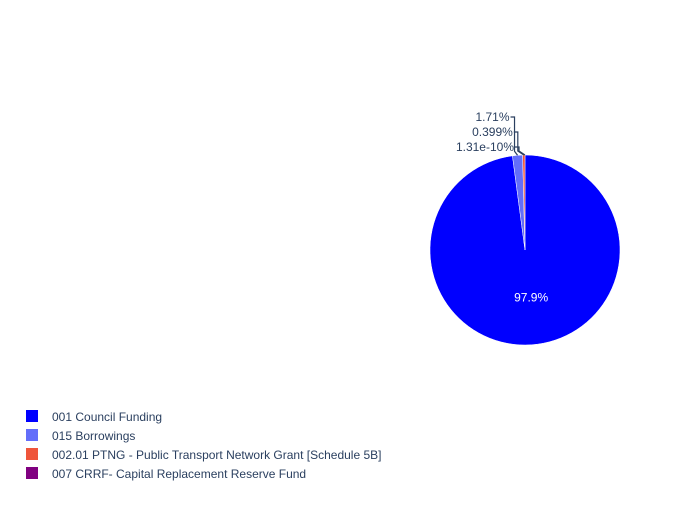  Describe the element at coordinates (107, 417) in the screenshot. I see `legend-label: 001 Council Funding` at that location.